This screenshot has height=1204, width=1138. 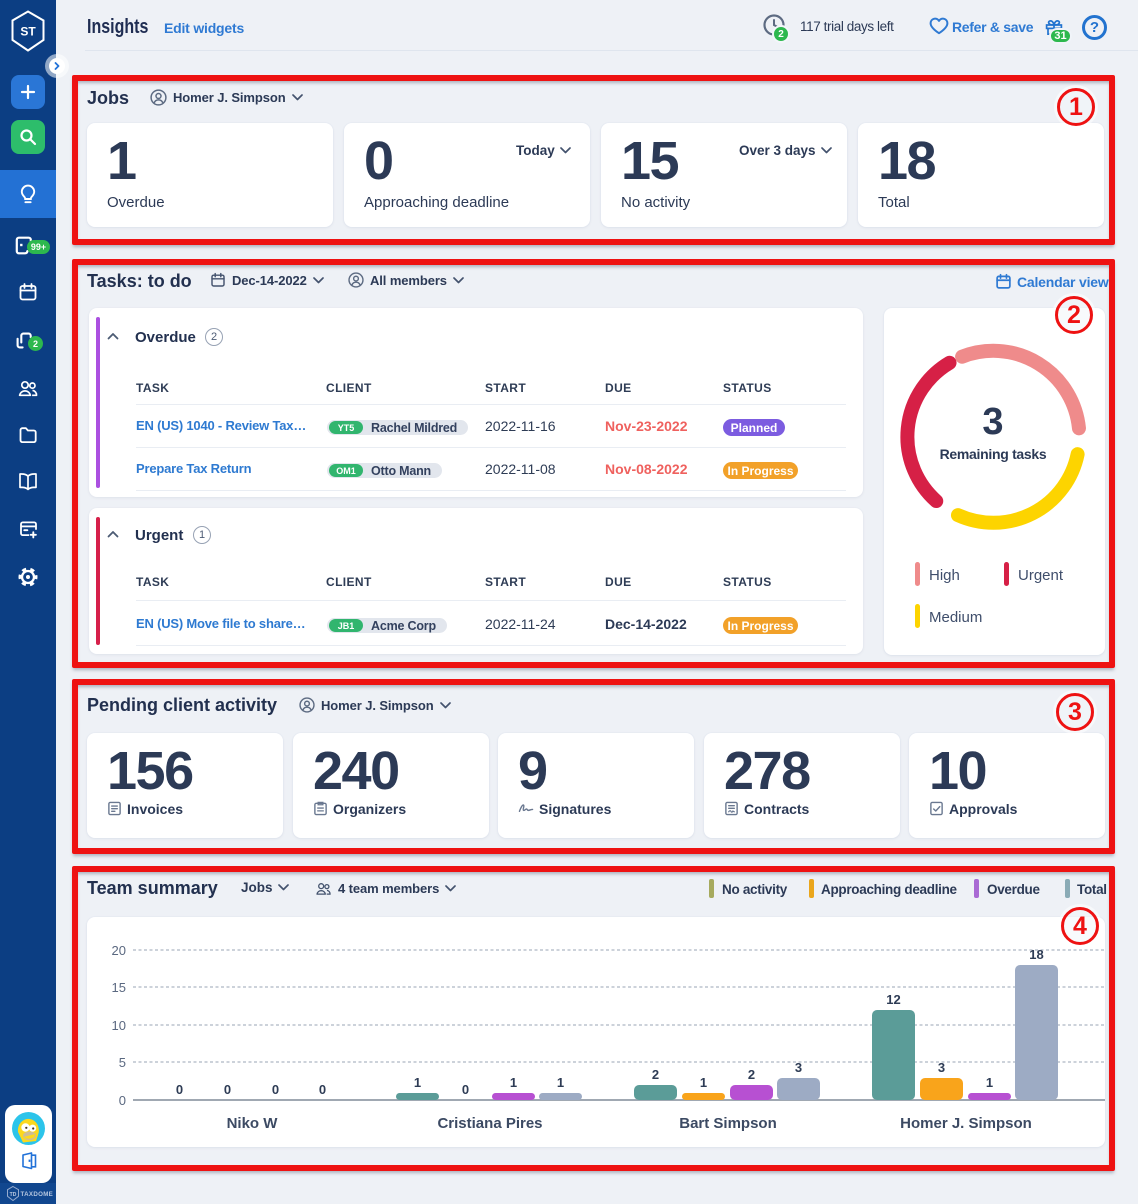 I want to click on svg-text: ST, so click(x=28, y=32).